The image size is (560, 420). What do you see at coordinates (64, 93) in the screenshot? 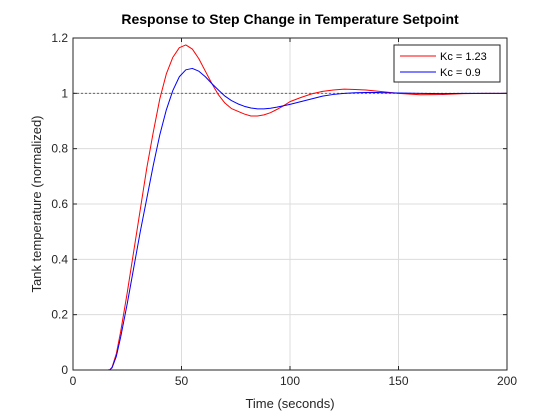
I see `y-tick-label: 1` at bounding box center [64, 93].